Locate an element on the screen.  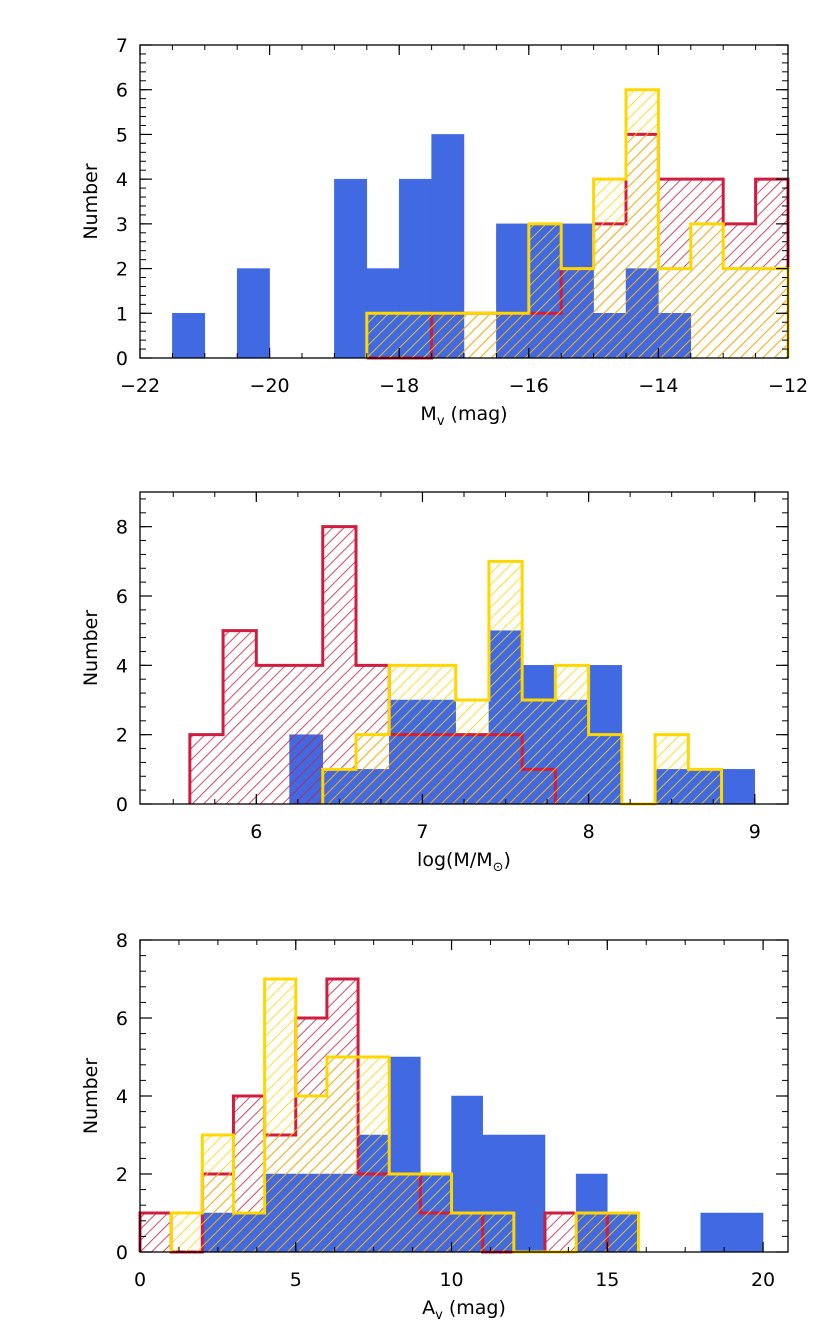
y-tick-label: 3 is located at coordinates (122, 225).